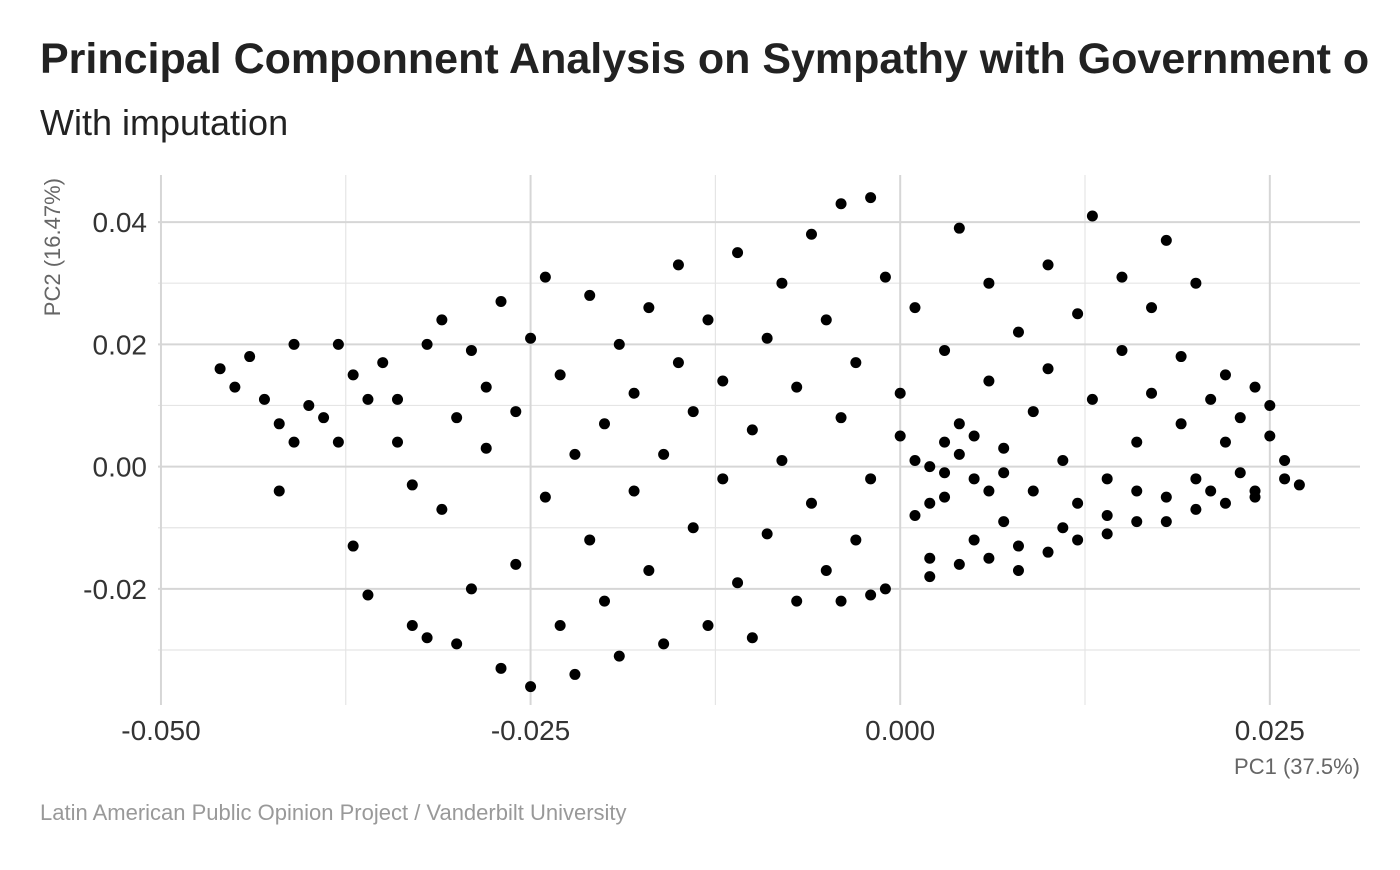  What do you see at coordinates (120, 344) in the screenshot?
I see `y-tick-label: 0.02` at bounding box center [120, 344].